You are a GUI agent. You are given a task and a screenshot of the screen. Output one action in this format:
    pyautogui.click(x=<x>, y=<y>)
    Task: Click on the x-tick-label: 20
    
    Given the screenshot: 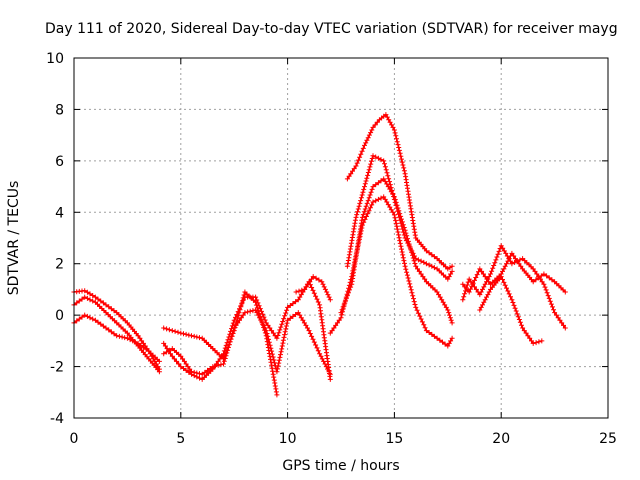 What is the action you would take?
    pyautogui.click(x=501, y=439)
    